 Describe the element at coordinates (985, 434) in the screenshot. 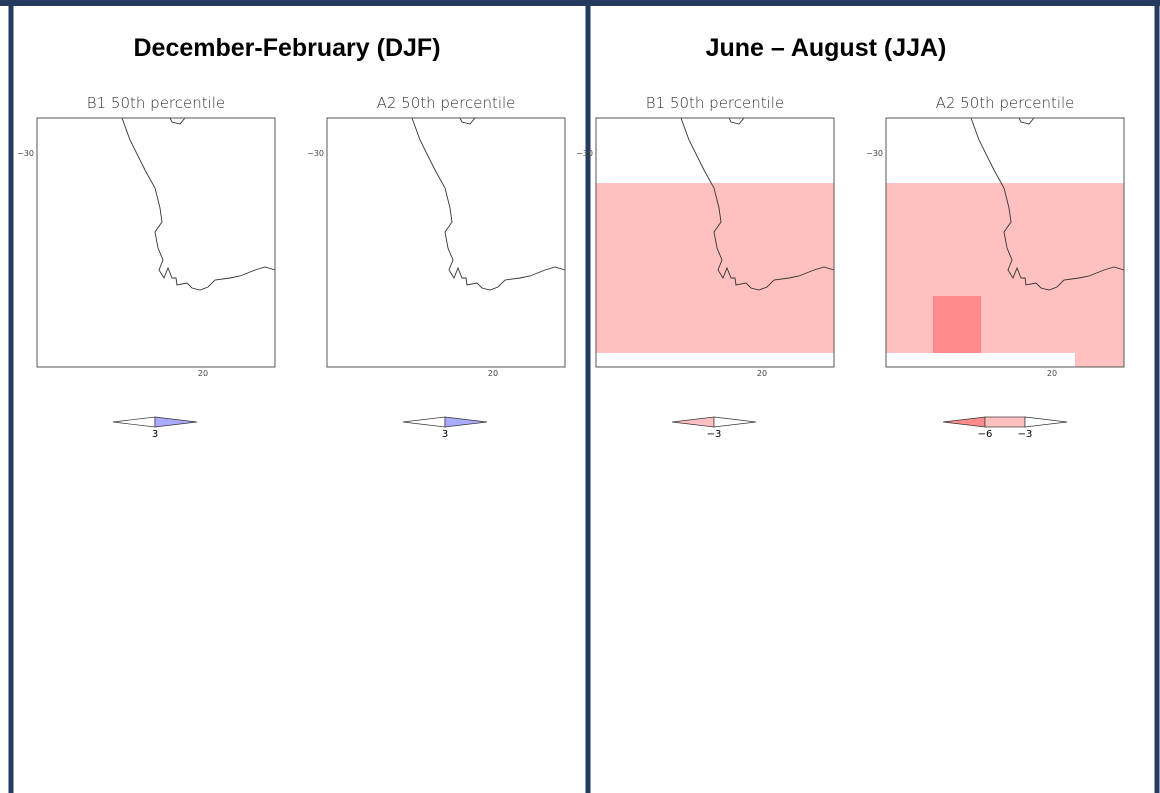

I see `colorbar-label: −6` at that location.